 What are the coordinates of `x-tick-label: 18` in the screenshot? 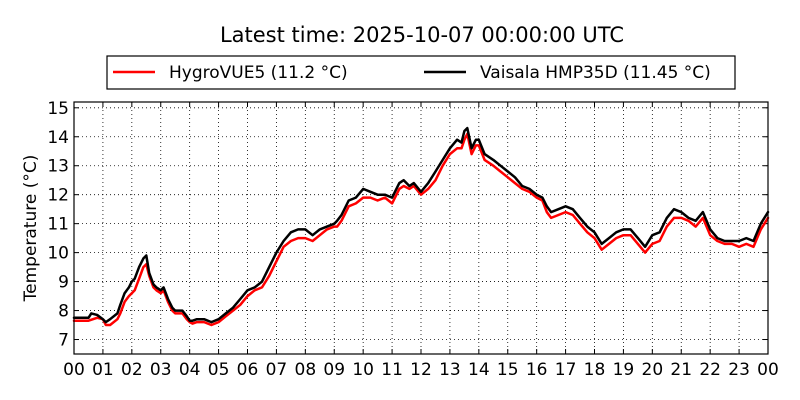 It's located at (595, 370).